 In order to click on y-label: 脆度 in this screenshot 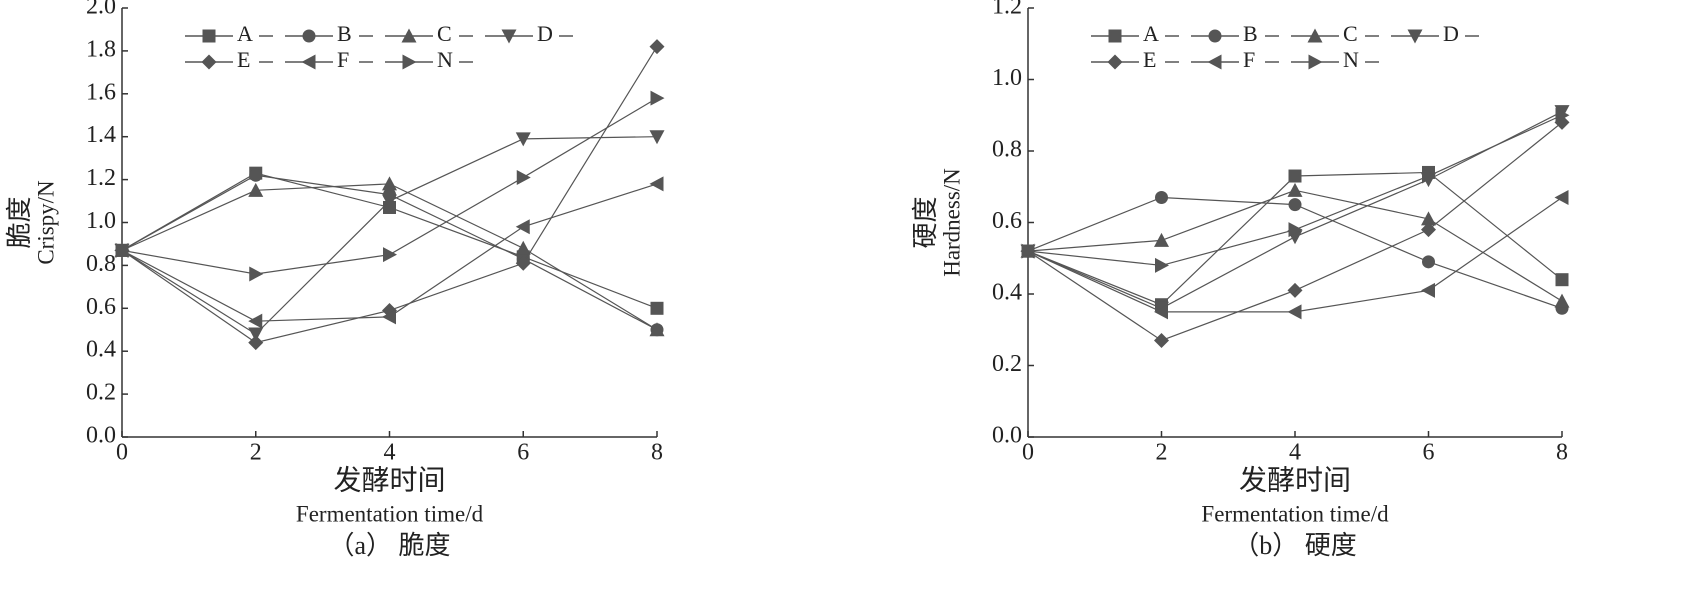, I will do `click(19, 222)`.